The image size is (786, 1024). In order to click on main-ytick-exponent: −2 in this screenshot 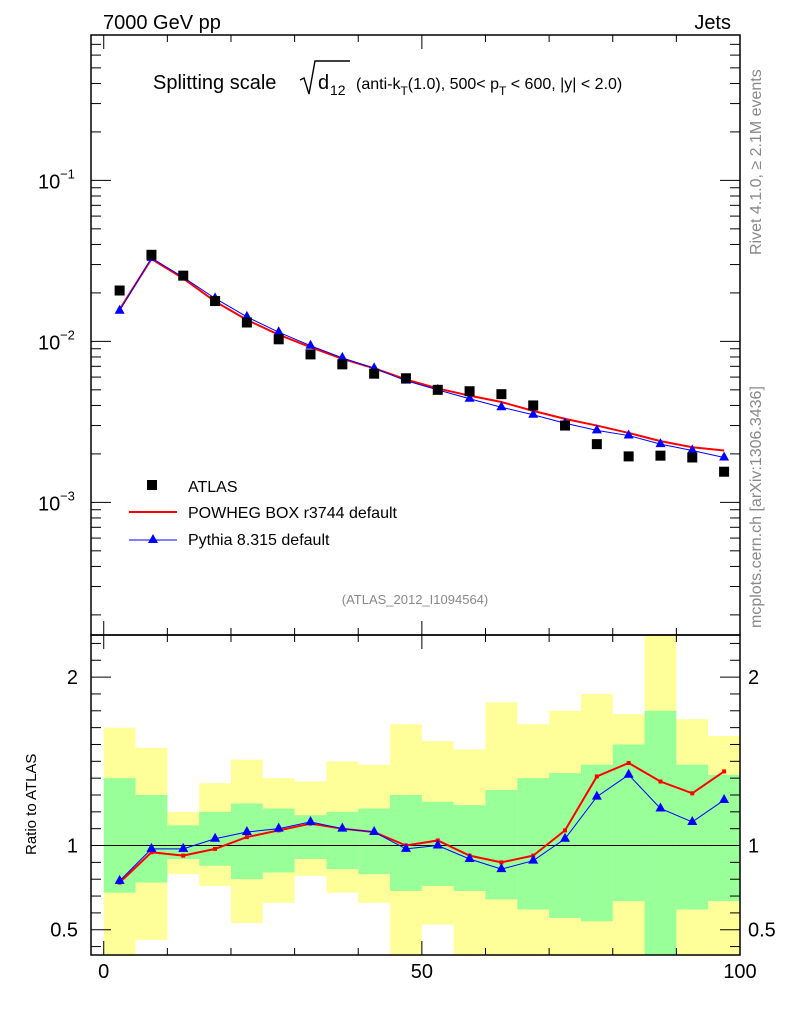, I will do `click(67, 334)`.